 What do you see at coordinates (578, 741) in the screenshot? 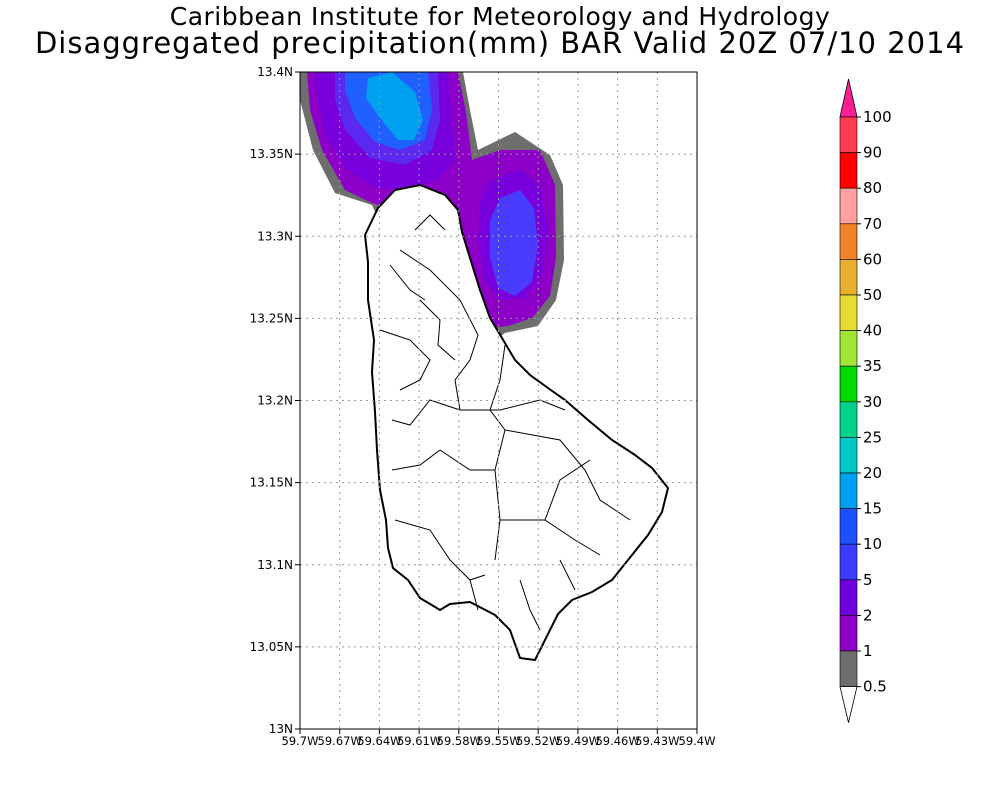
I see `lon-tick-label: 59.49W` at bounding box center [578, 741].